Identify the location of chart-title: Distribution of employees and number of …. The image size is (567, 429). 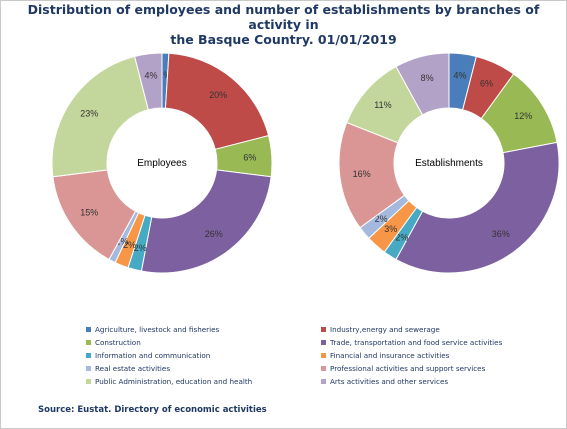
(283, 24).